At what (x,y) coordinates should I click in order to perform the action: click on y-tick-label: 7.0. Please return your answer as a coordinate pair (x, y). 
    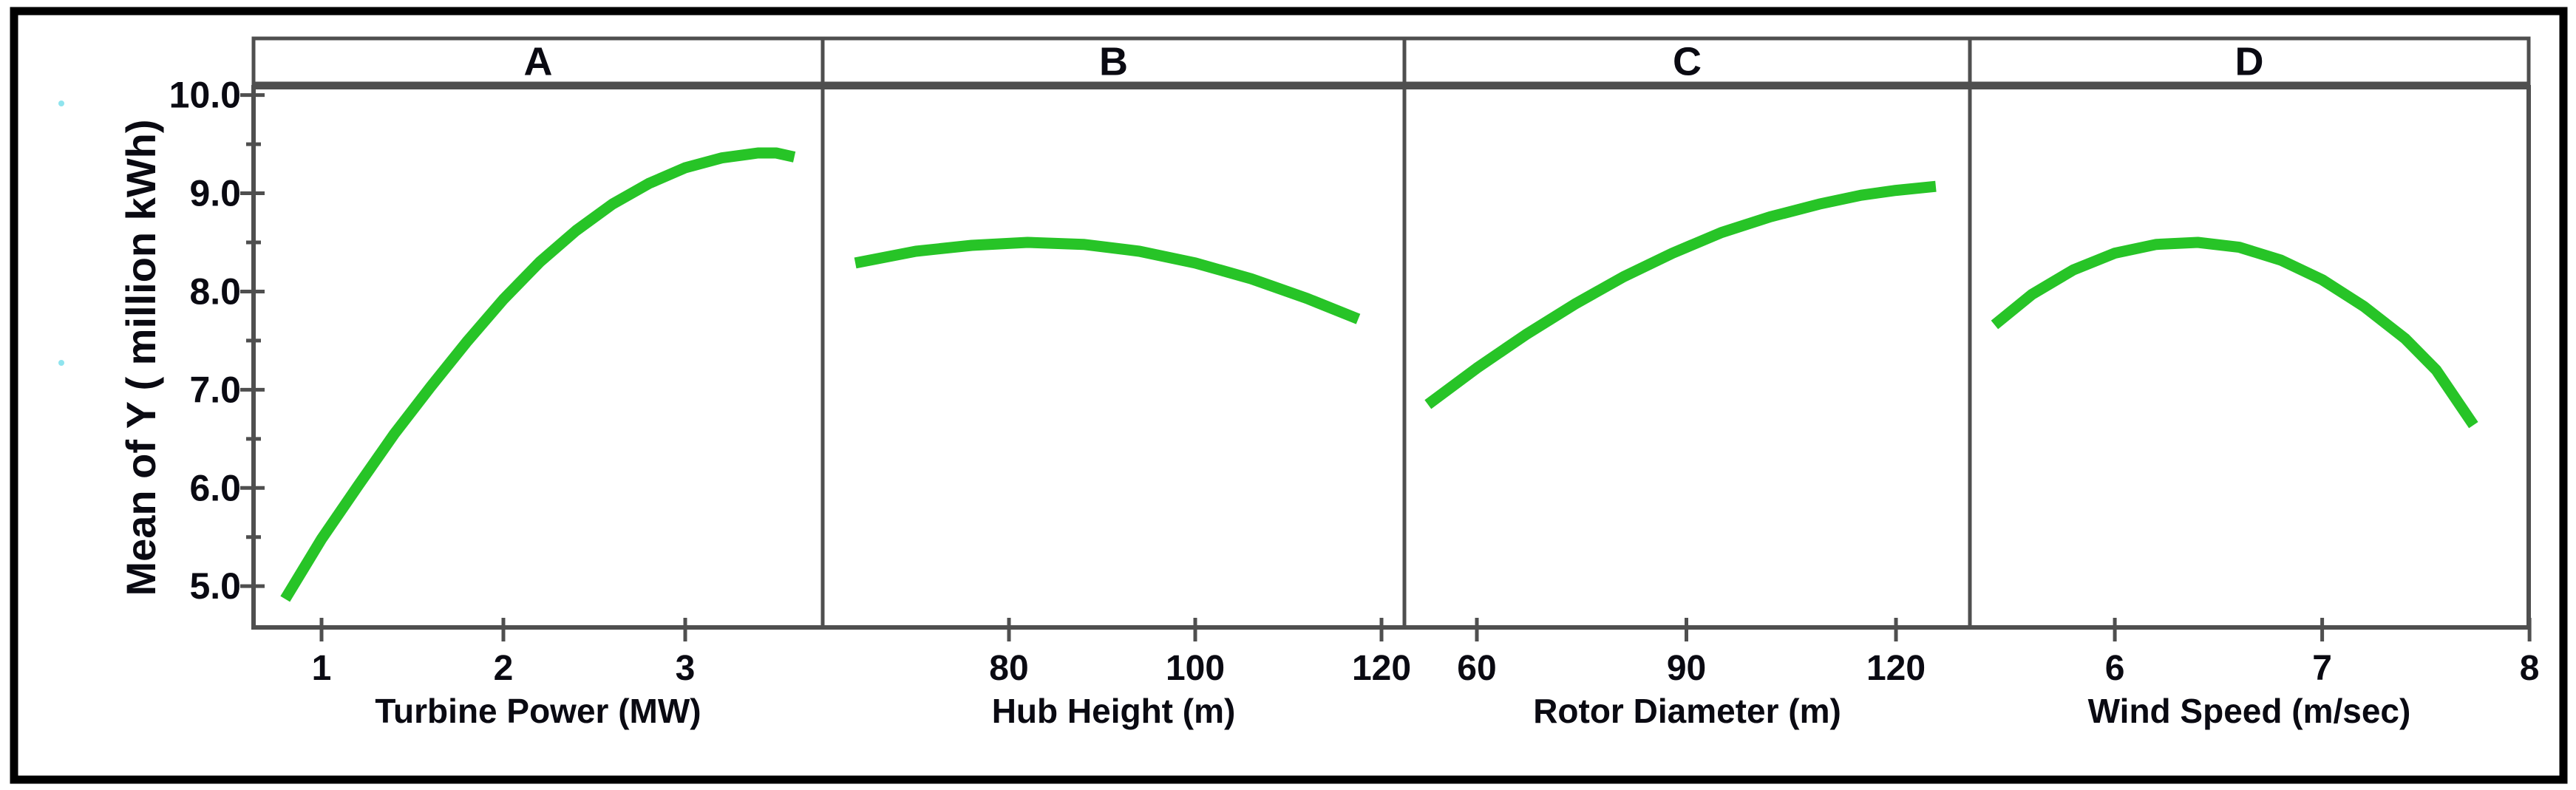
    Looking at the image, I should click on (215, 390).